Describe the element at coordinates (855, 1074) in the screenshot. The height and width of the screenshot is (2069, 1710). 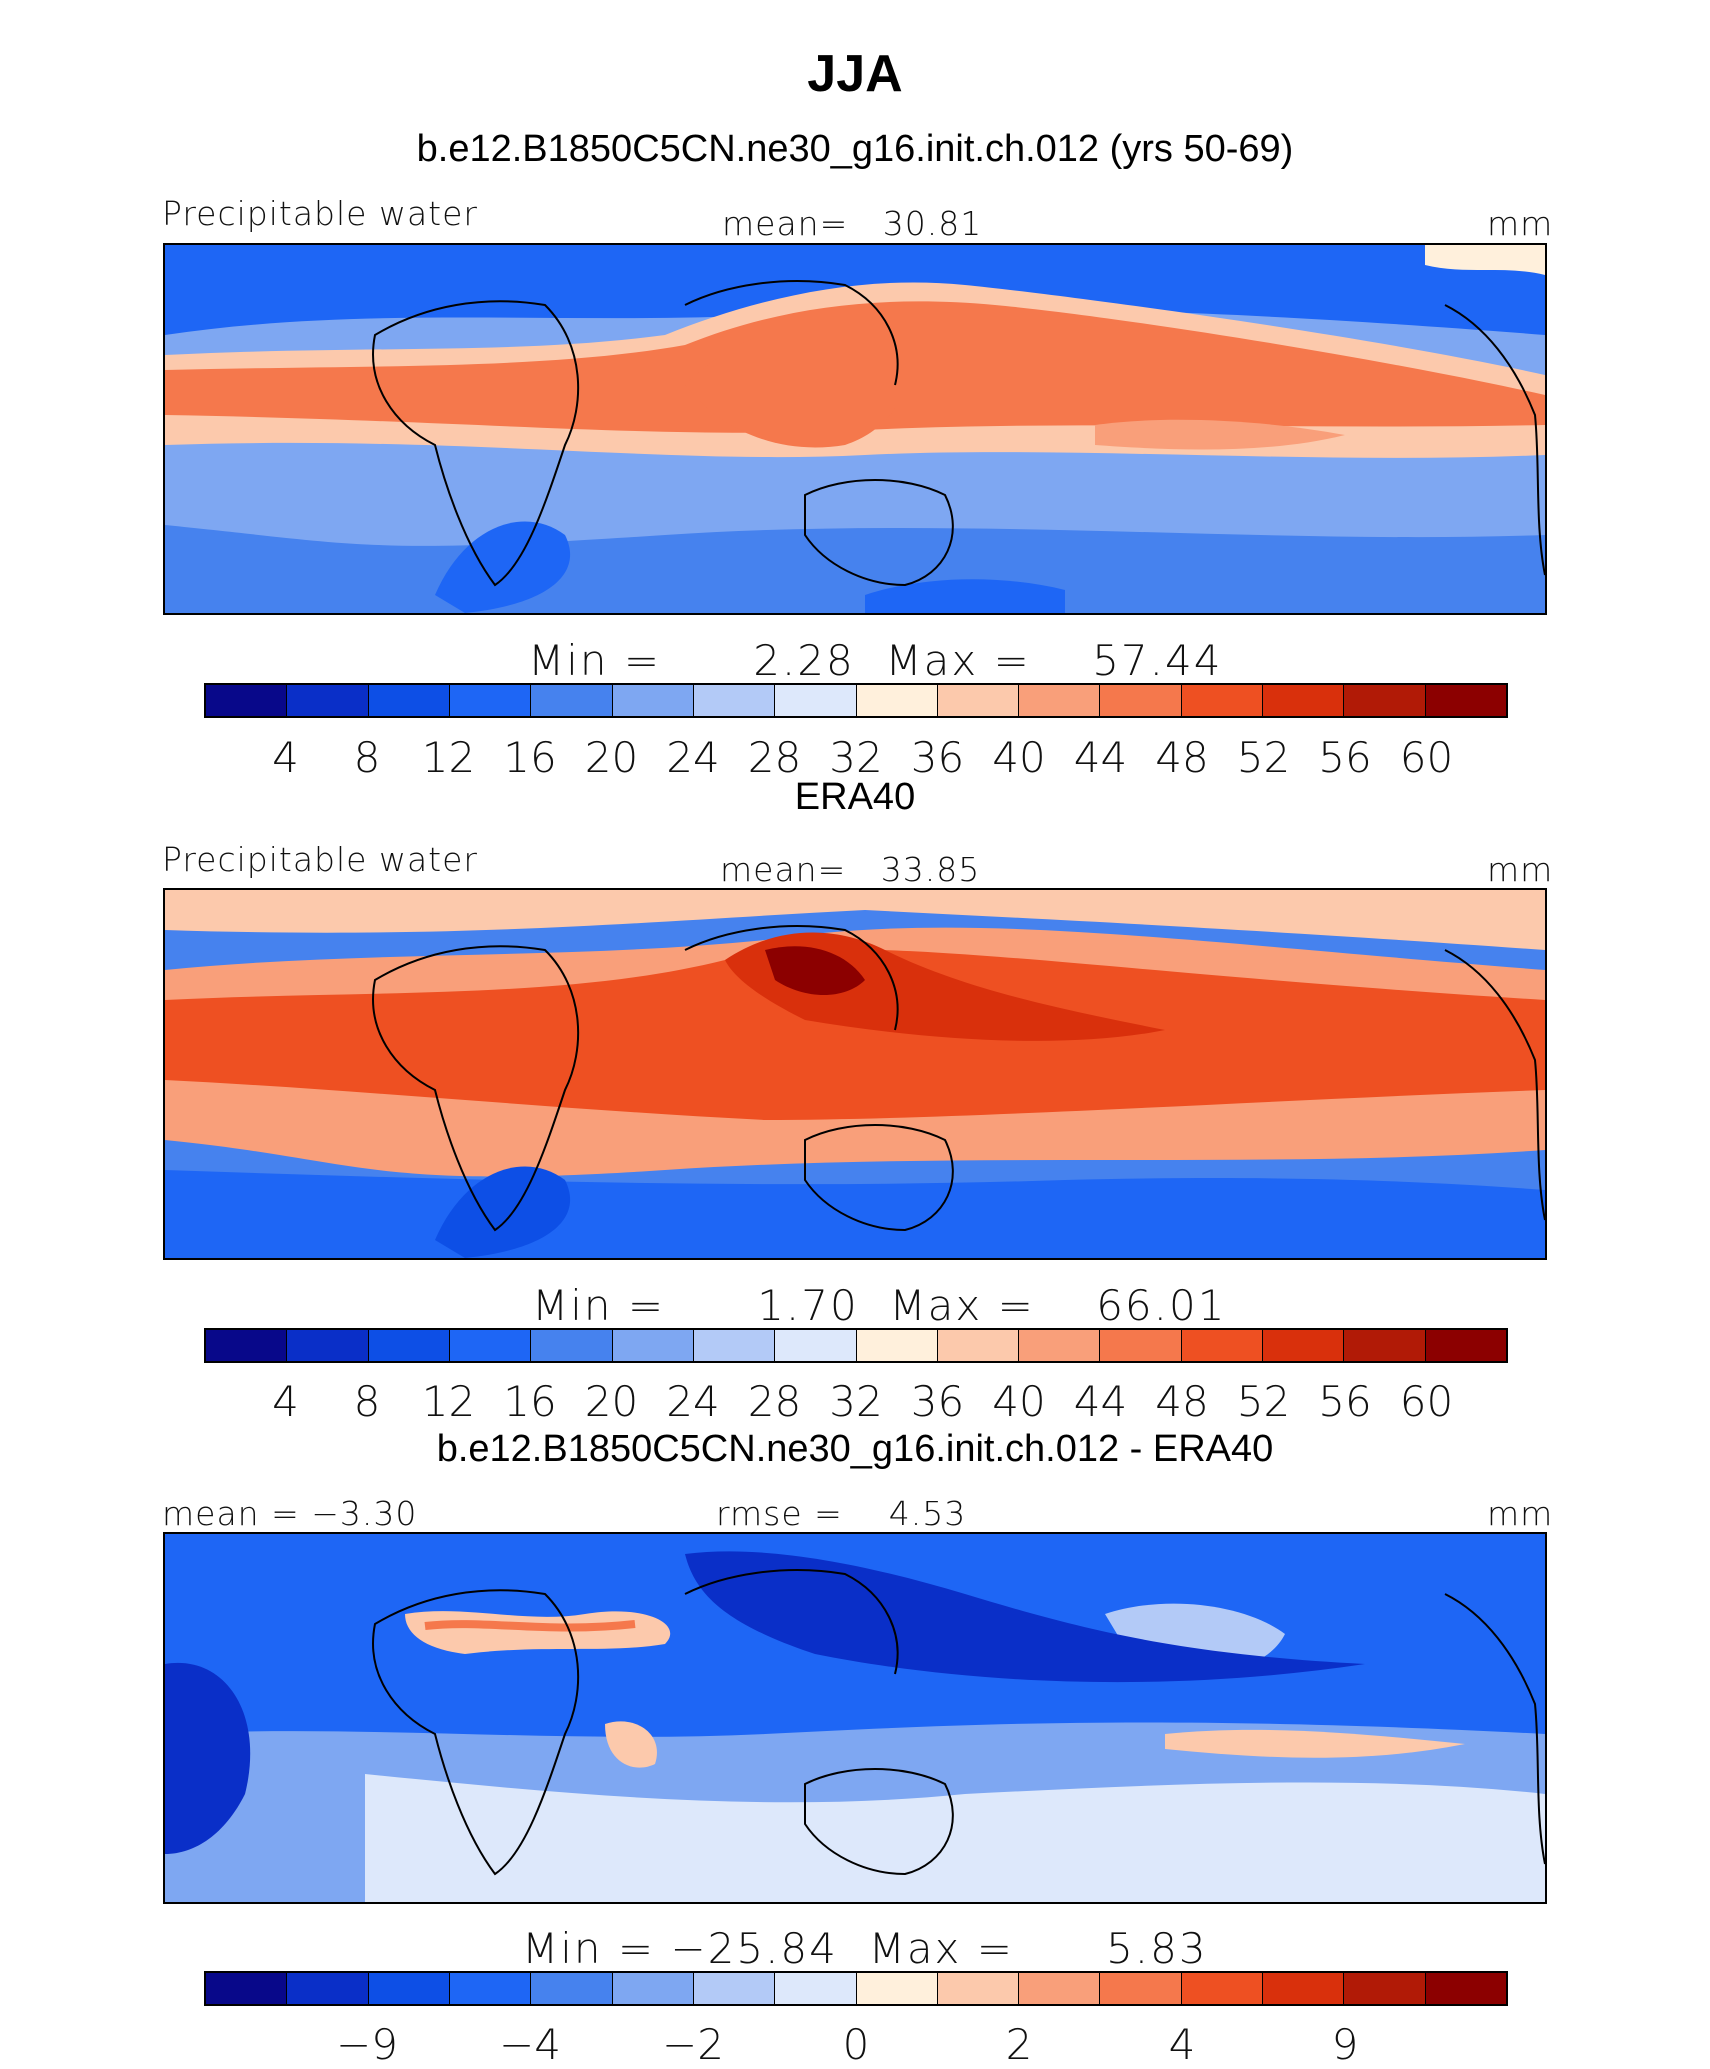
I see `panel2-map` at that location.